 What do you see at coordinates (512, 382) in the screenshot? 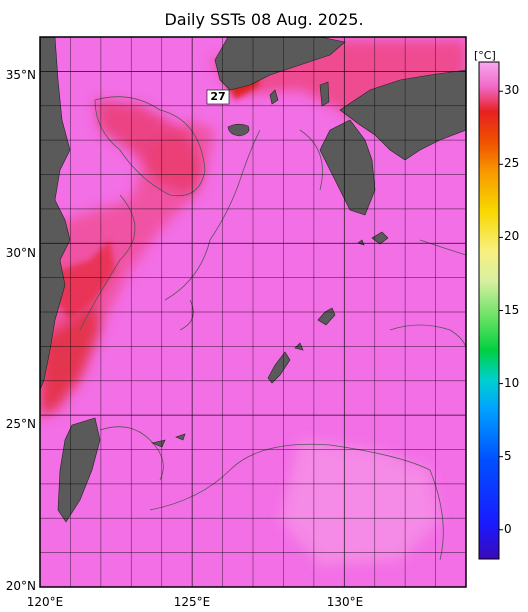
I see `colorbar-tick-label: 10` at bounding box center [512, 382].